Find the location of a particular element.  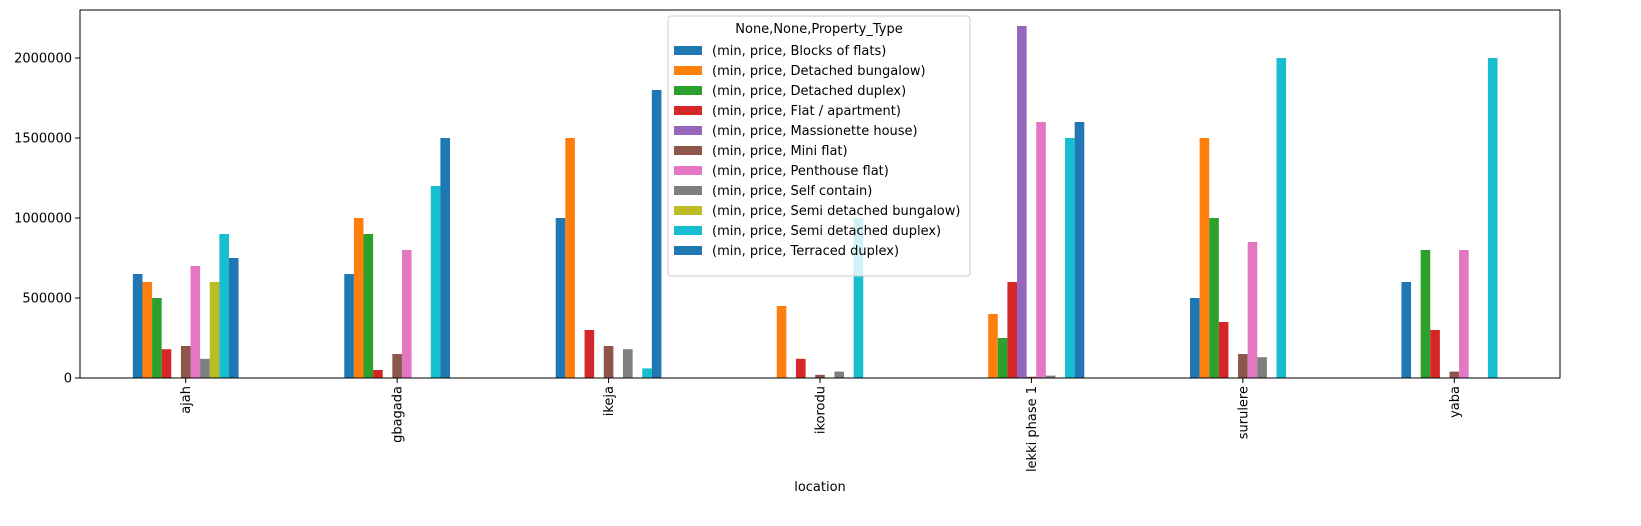

legend-entry-label: (min, price, Mini flat) is located at coordinates (780, 151).